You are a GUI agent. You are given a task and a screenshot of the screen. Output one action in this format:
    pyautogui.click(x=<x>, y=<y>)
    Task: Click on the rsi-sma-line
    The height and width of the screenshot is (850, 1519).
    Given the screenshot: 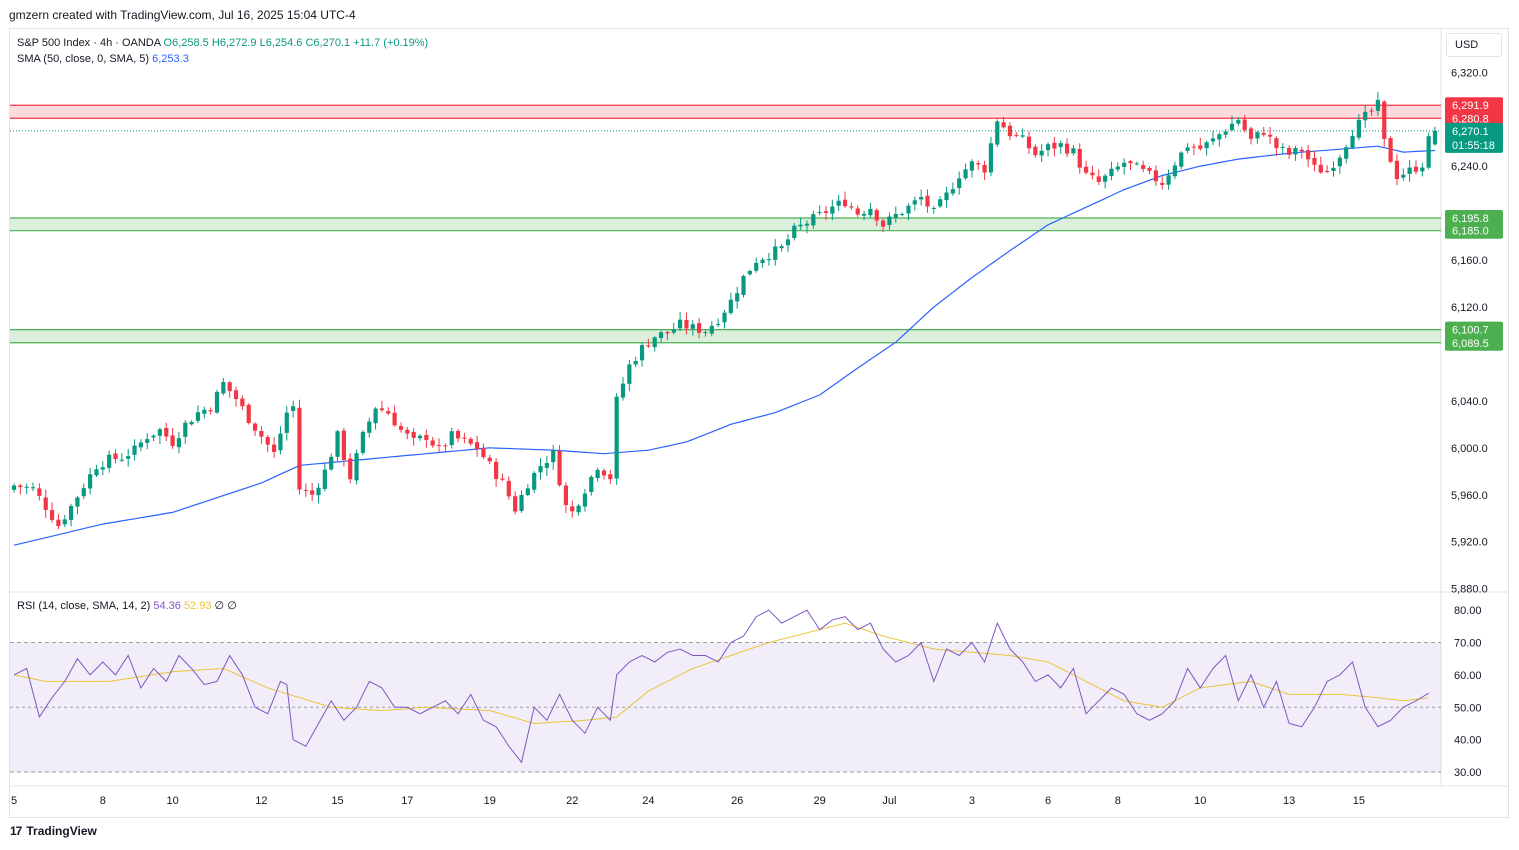 What is the action you would take?
    pyautogui.click(x=721, y=673)
    